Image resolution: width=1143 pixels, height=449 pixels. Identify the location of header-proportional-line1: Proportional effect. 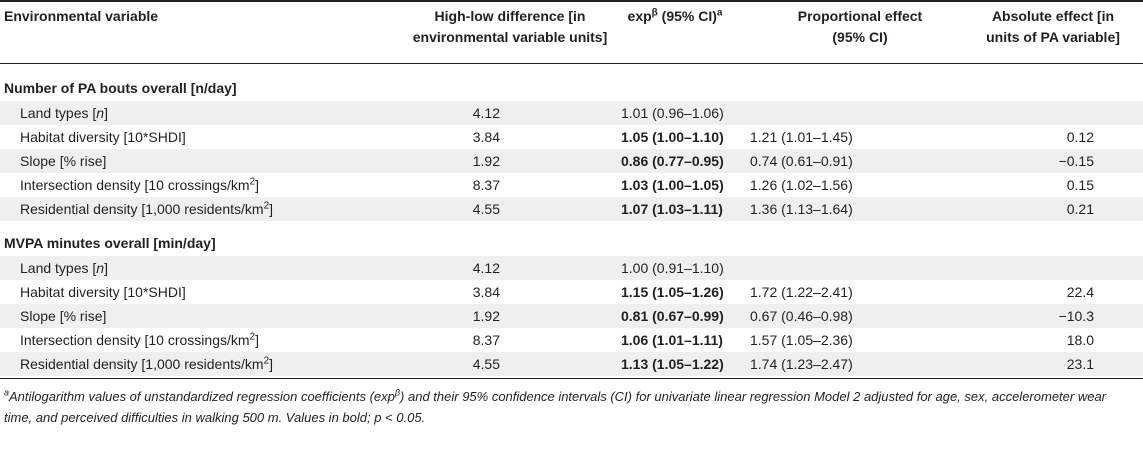
(860, 16).